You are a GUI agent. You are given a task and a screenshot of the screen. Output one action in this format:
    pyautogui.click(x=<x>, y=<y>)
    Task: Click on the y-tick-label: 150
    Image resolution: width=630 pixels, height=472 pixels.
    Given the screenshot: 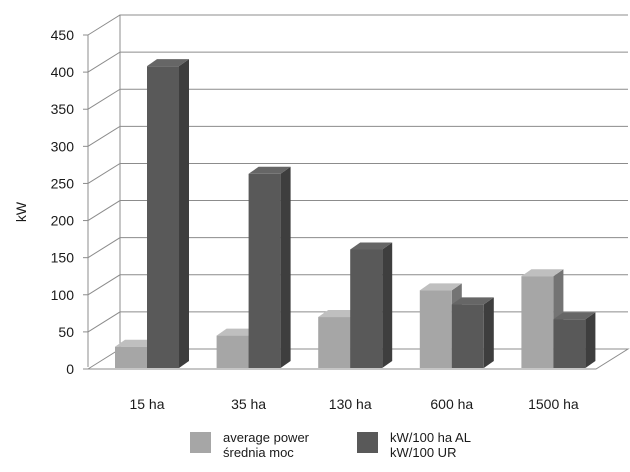 What is the action you would take?
    pyautogui.click(x=63, y=258)
    